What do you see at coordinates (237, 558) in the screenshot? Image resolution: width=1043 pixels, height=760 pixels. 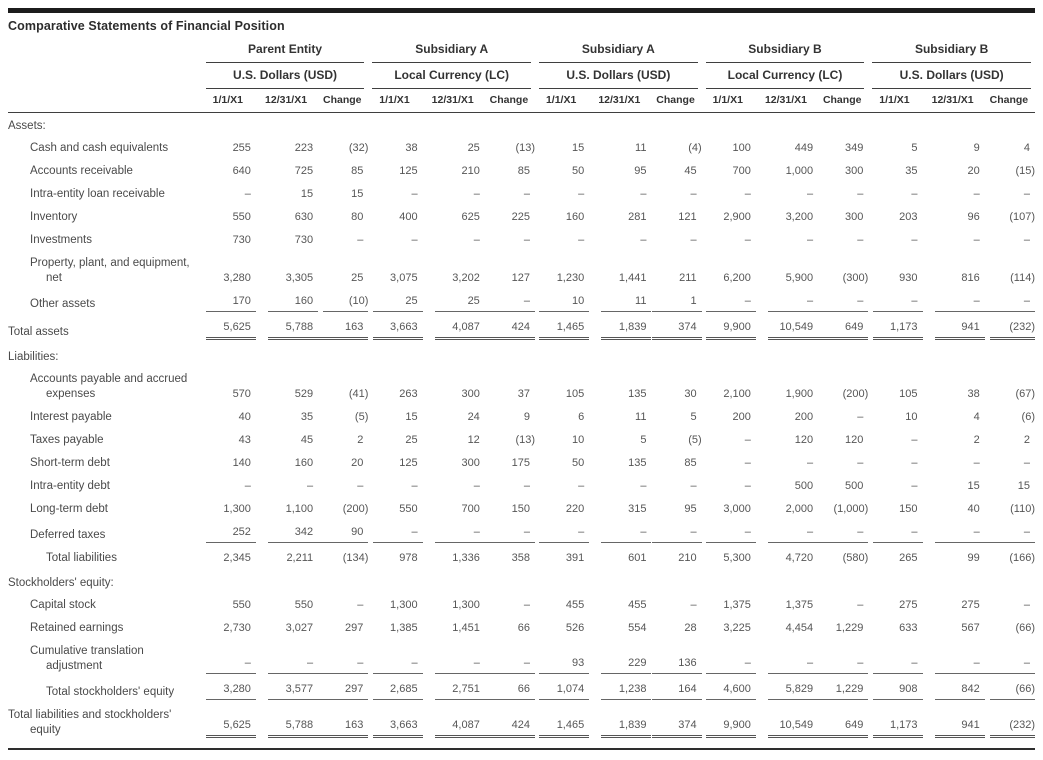 I see `cell-value: 2,345` at bounding box center [237, 558].